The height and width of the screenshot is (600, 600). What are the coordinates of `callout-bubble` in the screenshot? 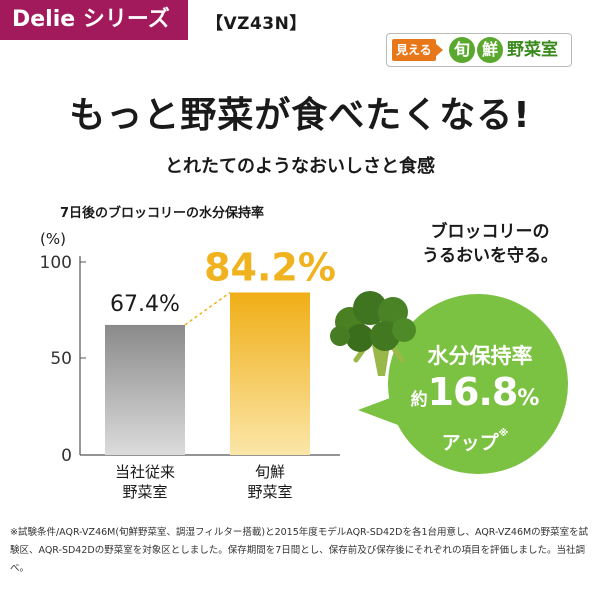 It's located at (478, 384).